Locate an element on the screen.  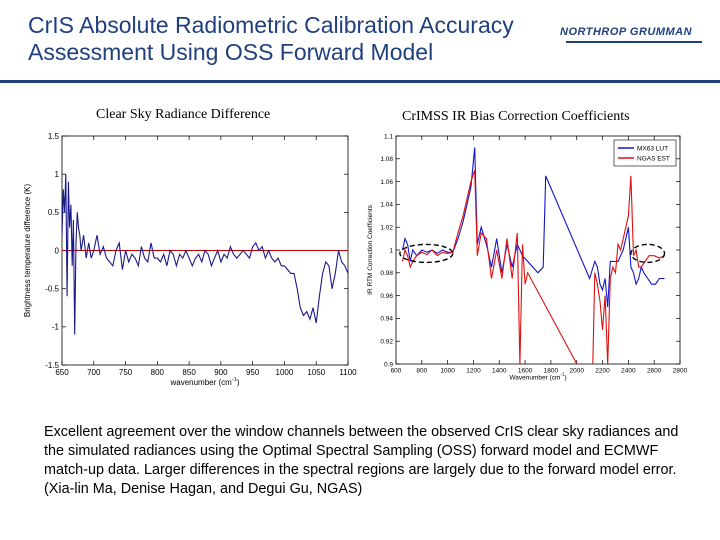
x-tick-label: 2400 is located at coordinates (628, 371).